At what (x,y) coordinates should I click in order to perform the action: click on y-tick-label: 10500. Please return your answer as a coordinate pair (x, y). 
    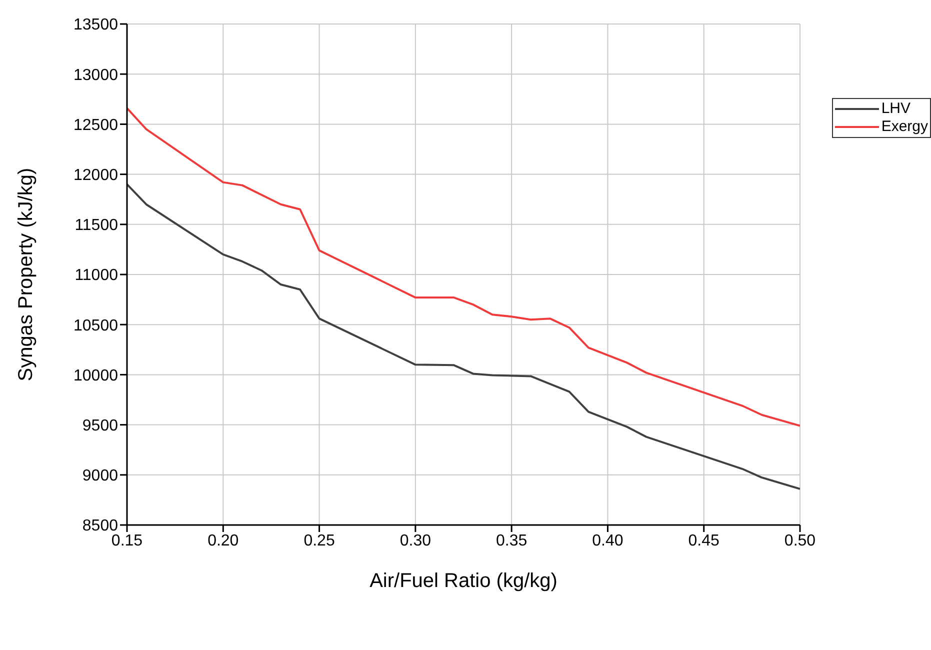
    Looking at the image, I should click on (96, 325).